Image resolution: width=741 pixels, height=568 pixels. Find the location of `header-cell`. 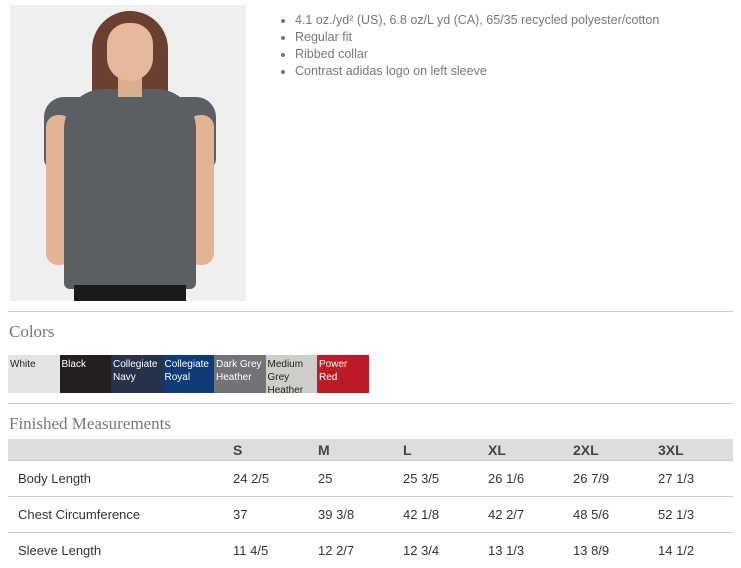

header-cell is located at coordinates (120, 450).